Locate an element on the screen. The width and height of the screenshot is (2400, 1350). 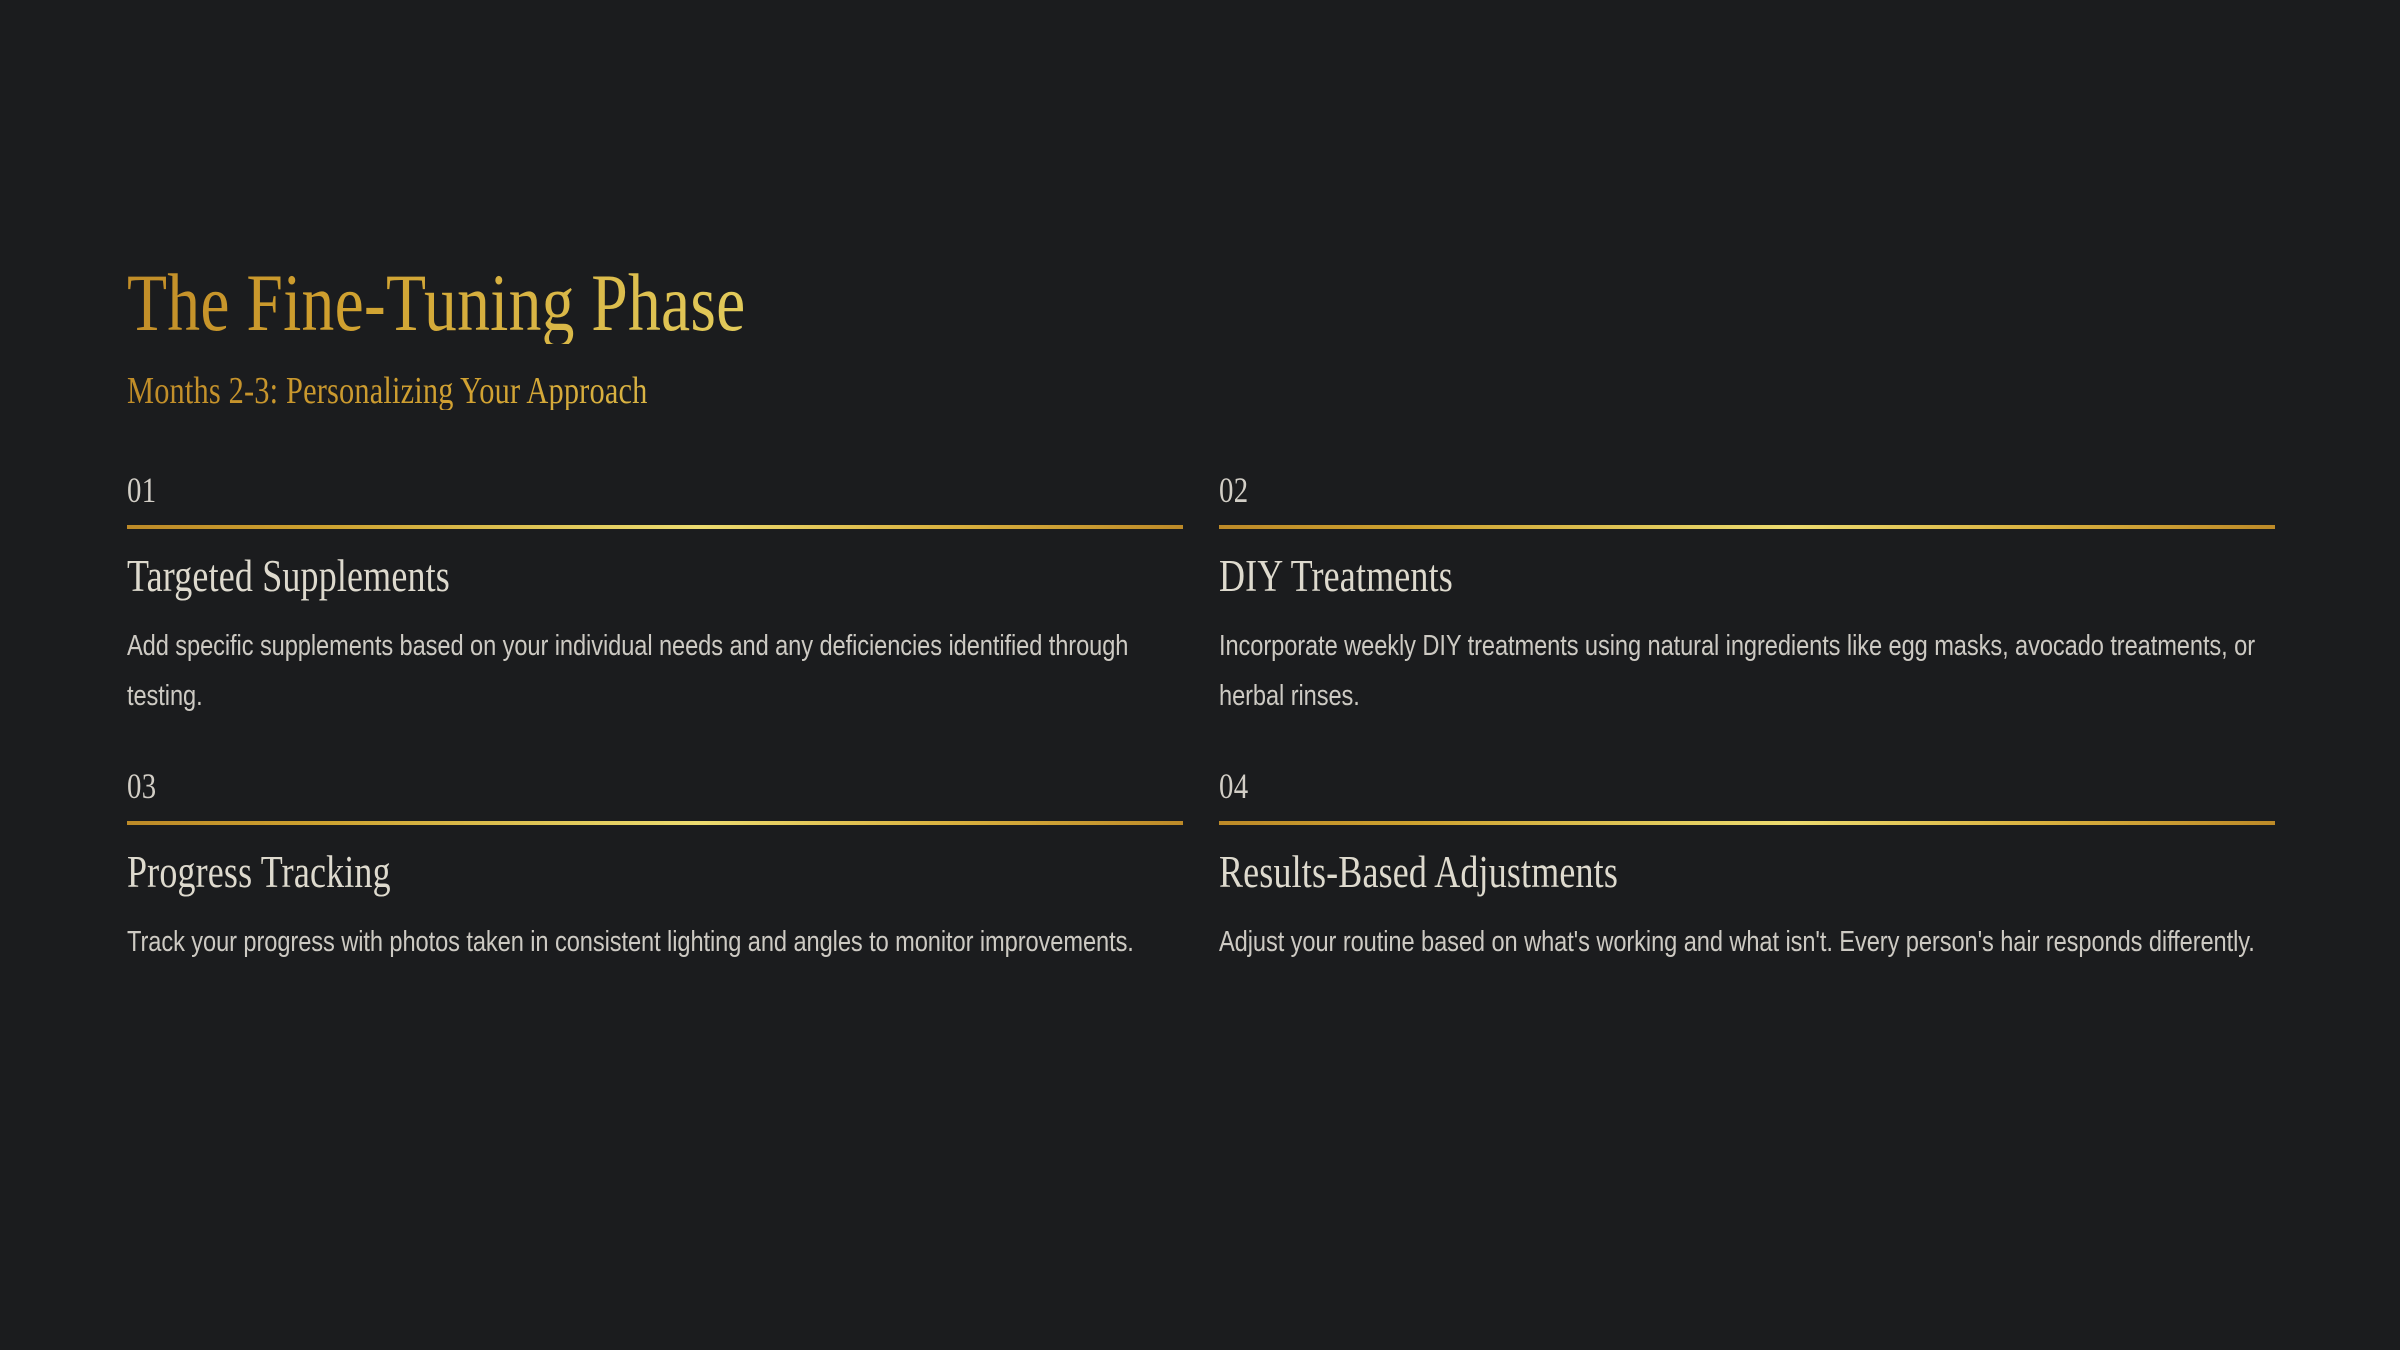
page-subtitle: Months 2-3: Personalizing Your Approach is located at coordinates (986, 377).